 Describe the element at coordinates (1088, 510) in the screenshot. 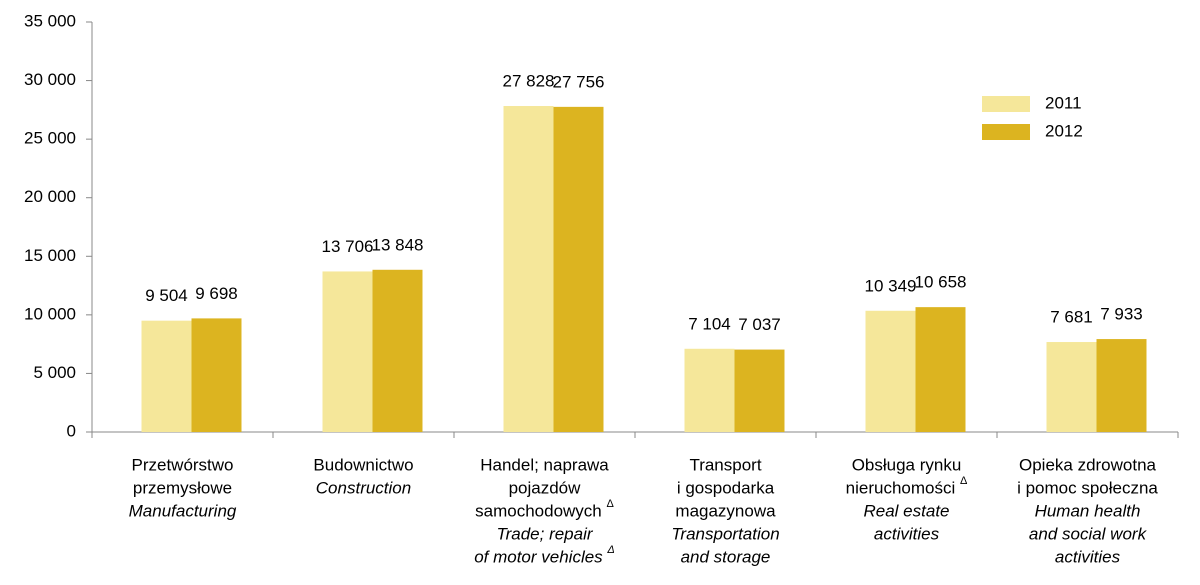

I see `x-tick-label-en: Human health` at that location.